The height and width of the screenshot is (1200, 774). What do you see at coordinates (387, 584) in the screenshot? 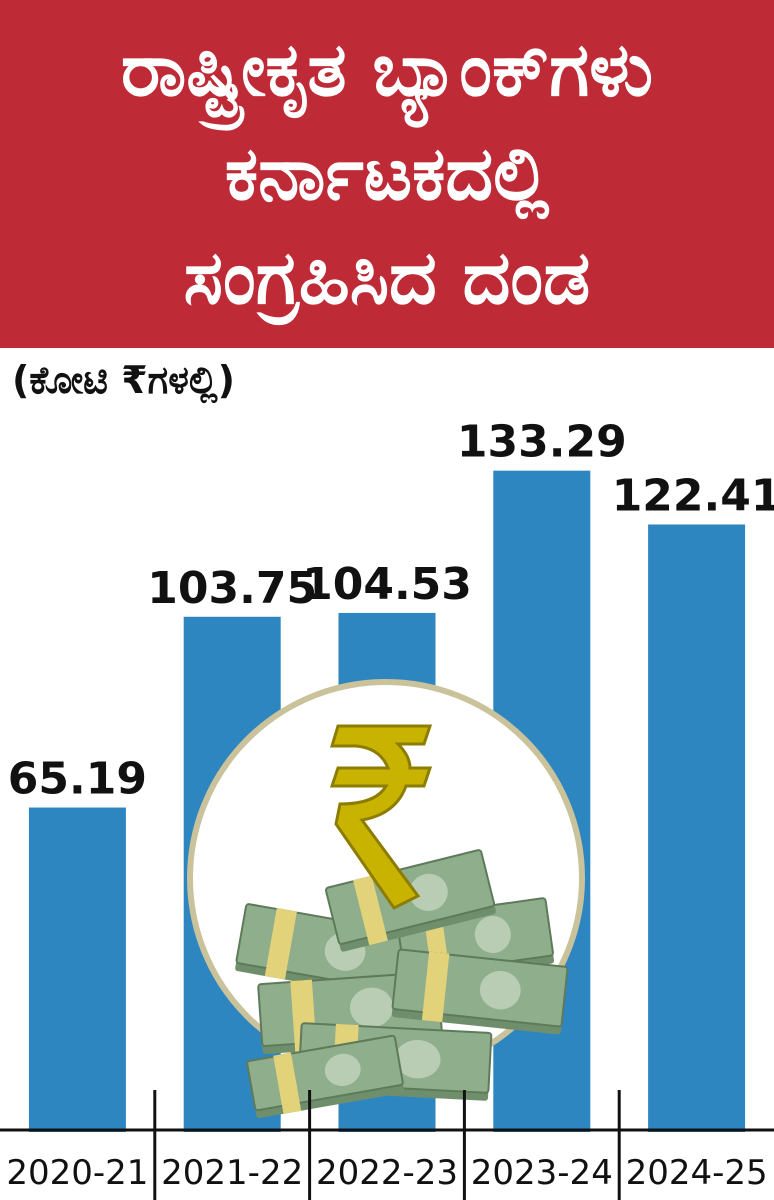
I see `data-label-2022-23: 104.53` at bounding box center [387, 584].